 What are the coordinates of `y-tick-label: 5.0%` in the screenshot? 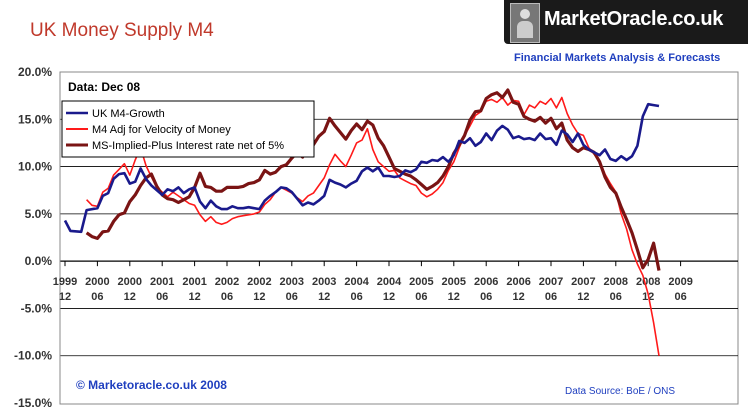 It's located at (39, 214).